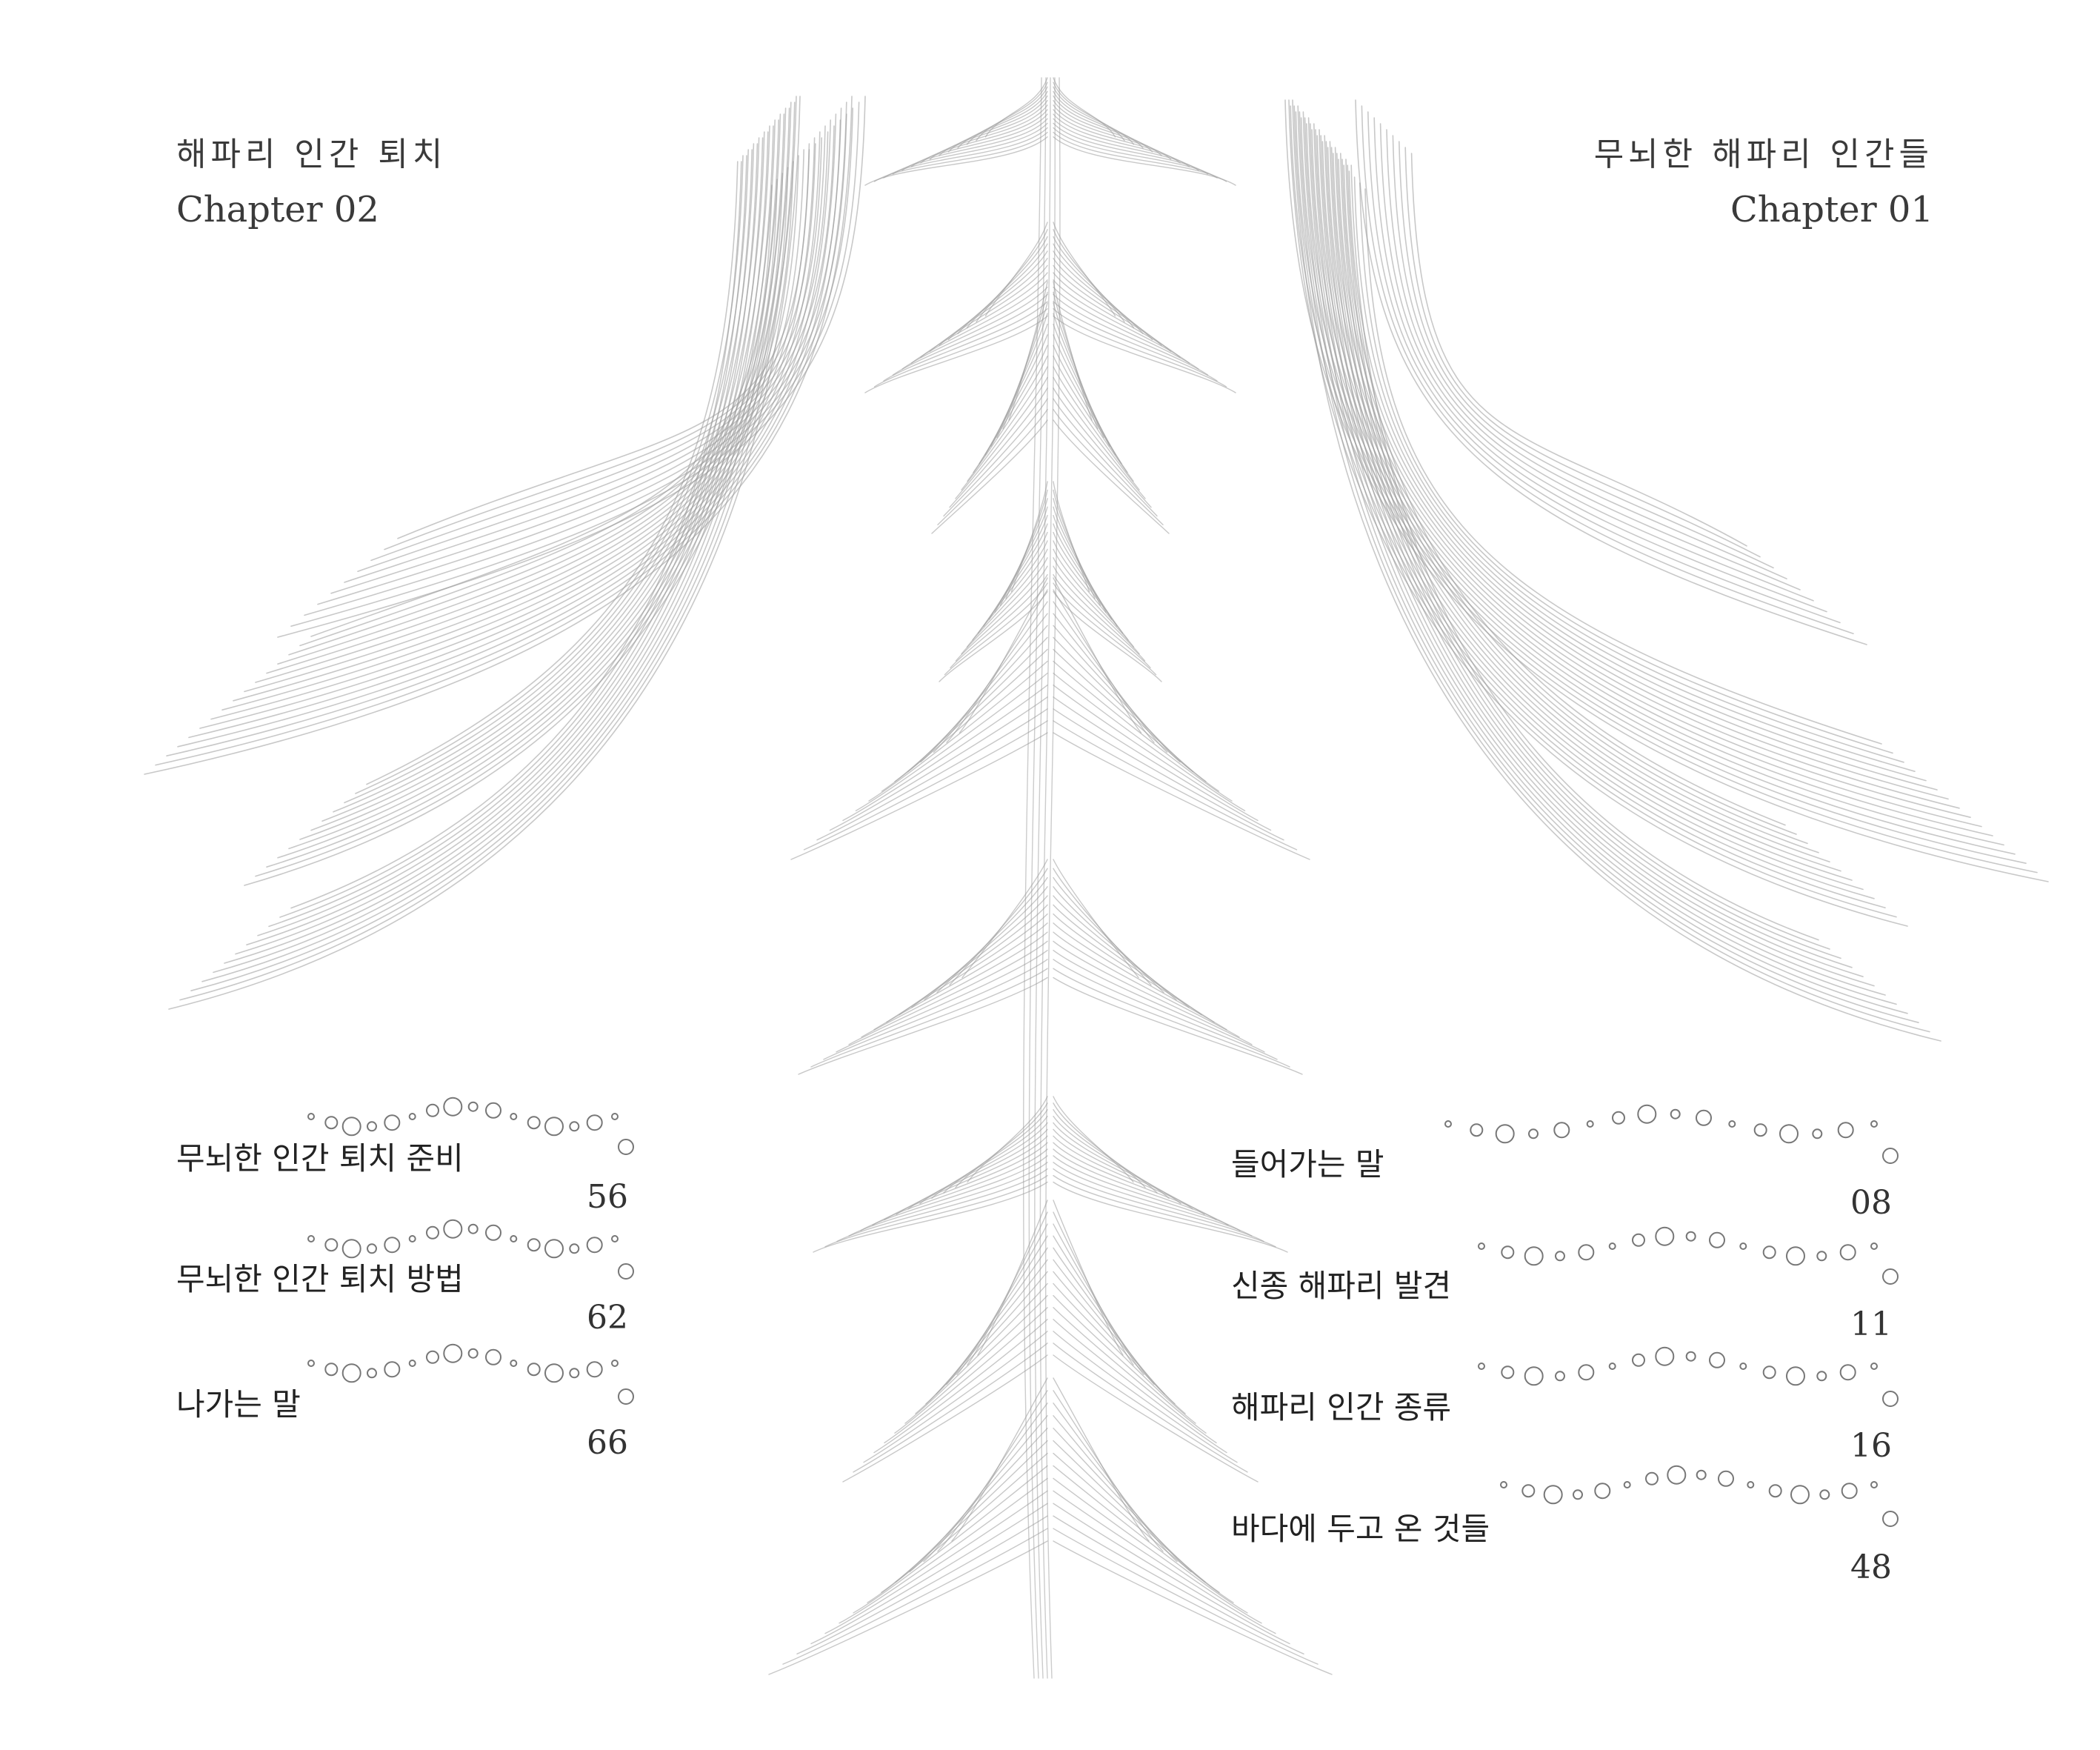 The height and width of the screenshot is (1750, 2100). I want to click on toc-entry-chapter-2: 무뇌한 인간 퇴치 준비 56, so click(402, 1182).